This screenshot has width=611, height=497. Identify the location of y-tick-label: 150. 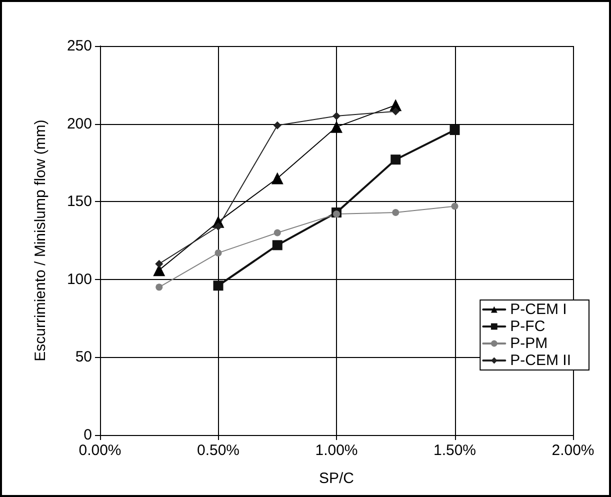
(79, 201).